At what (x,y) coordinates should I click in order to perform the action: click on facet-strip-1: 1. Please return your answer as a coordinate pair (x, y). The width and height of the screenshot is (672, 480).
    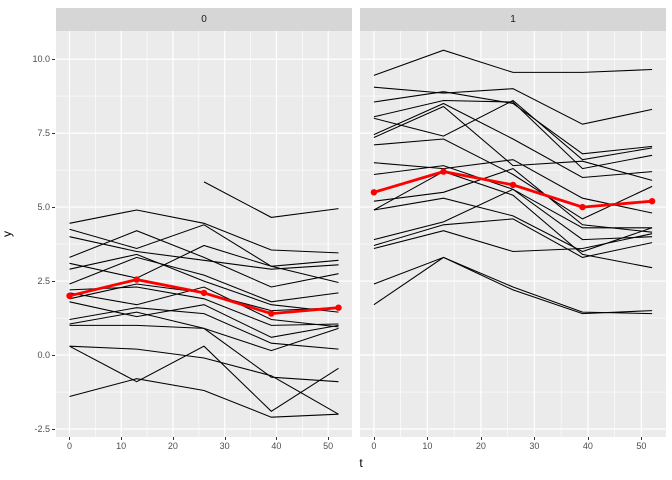
    Looking at the image, I should click on (513, 19).